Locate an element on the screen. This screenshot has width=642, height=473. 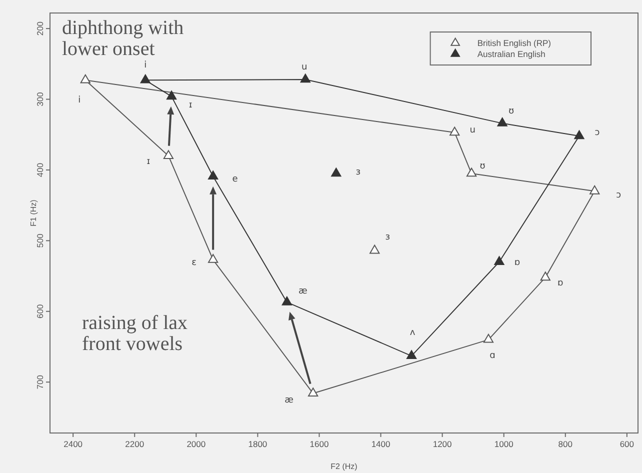
y-tick-label: 600 is located at coordinates (40, 311).